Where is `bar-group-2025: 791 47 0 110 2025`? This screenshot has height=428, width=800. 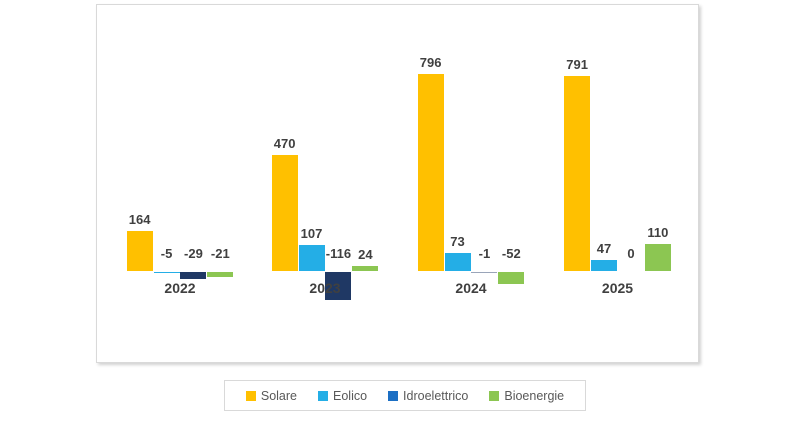
bar-group-2025: 791 47 0 110 2025 is located at coordinates (618, 183).